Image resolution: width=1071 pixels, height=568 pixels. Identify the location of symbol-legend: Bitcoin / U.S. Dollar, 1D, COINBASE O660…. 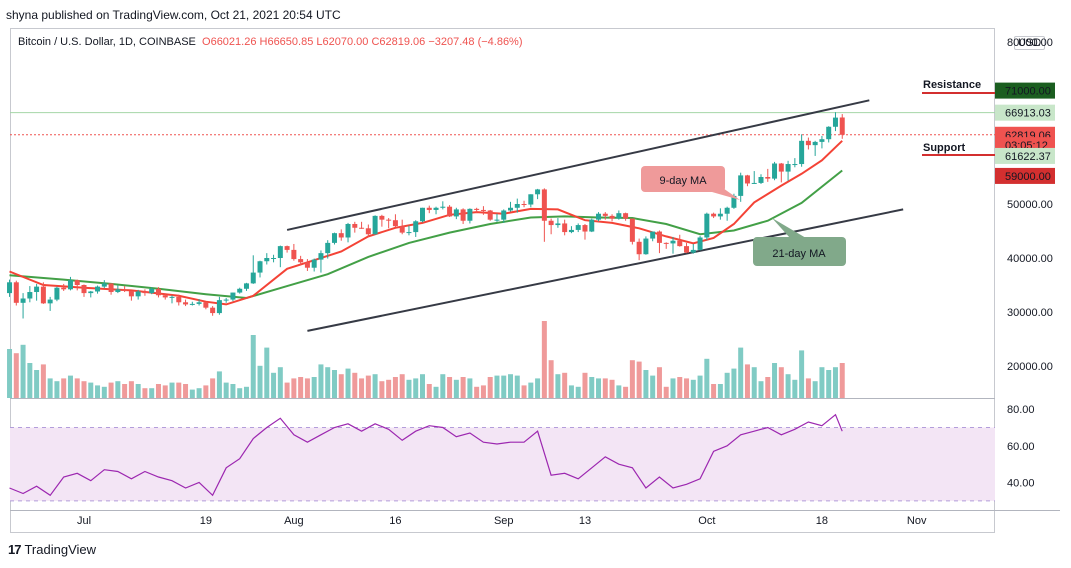
(270, 42).